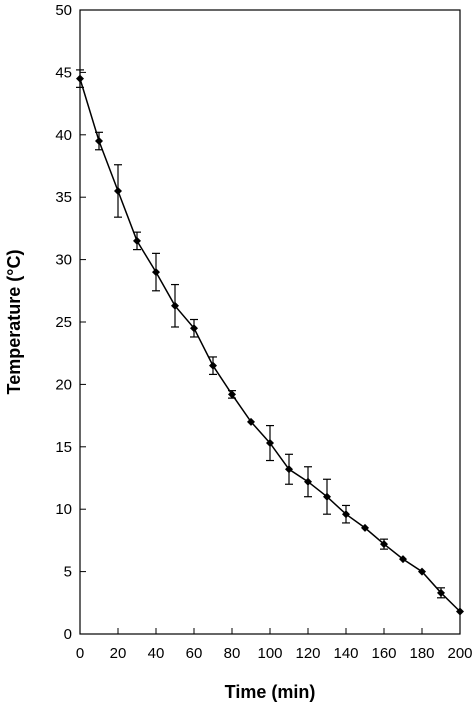 This screenshot has height=709, width=474. Describe the element at coordinates (345, 653) in the screenshot. I see `x-tick-label: 140` at that location.